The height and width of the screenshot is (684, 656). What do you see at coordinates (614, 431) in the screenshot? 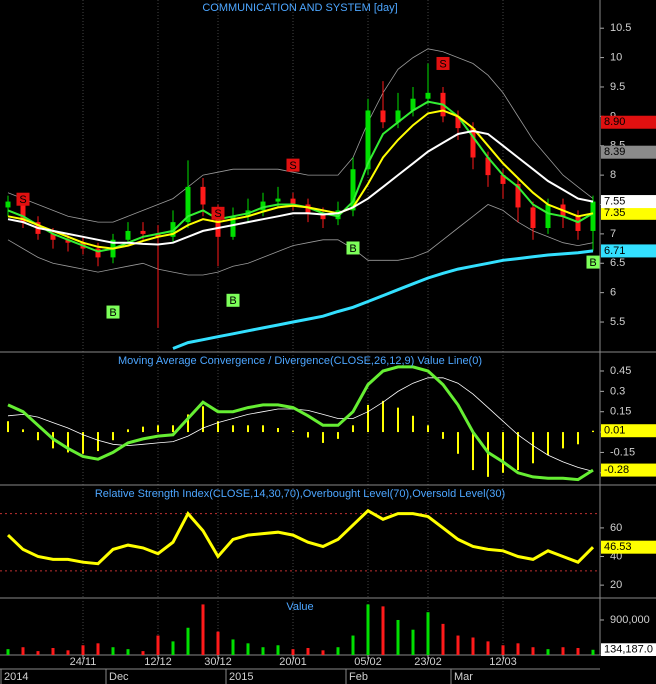
I see `last-value-label: 0.01` at bounding box center [614, 431].